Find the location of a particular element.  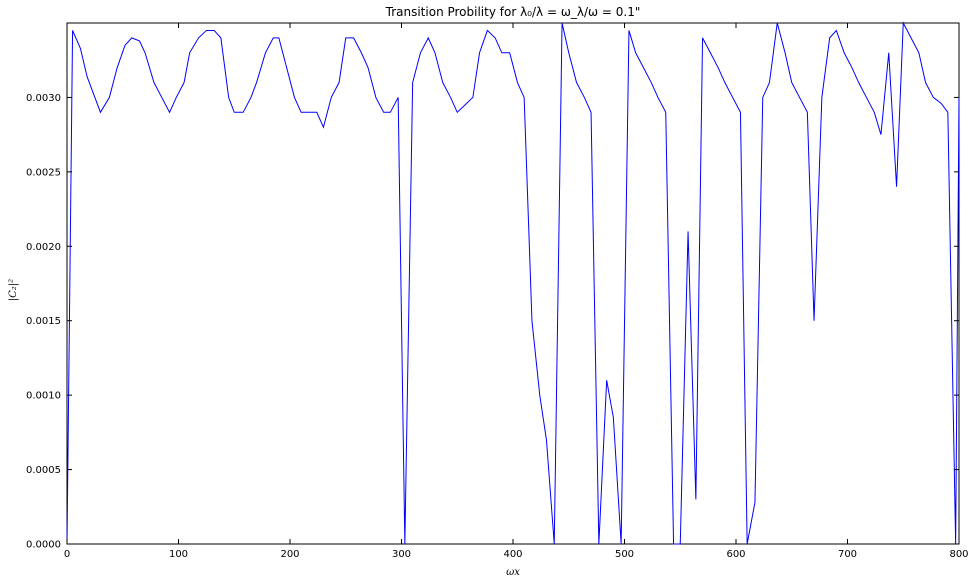

x-tick-label: 100 is located at coordinates (178, 554).